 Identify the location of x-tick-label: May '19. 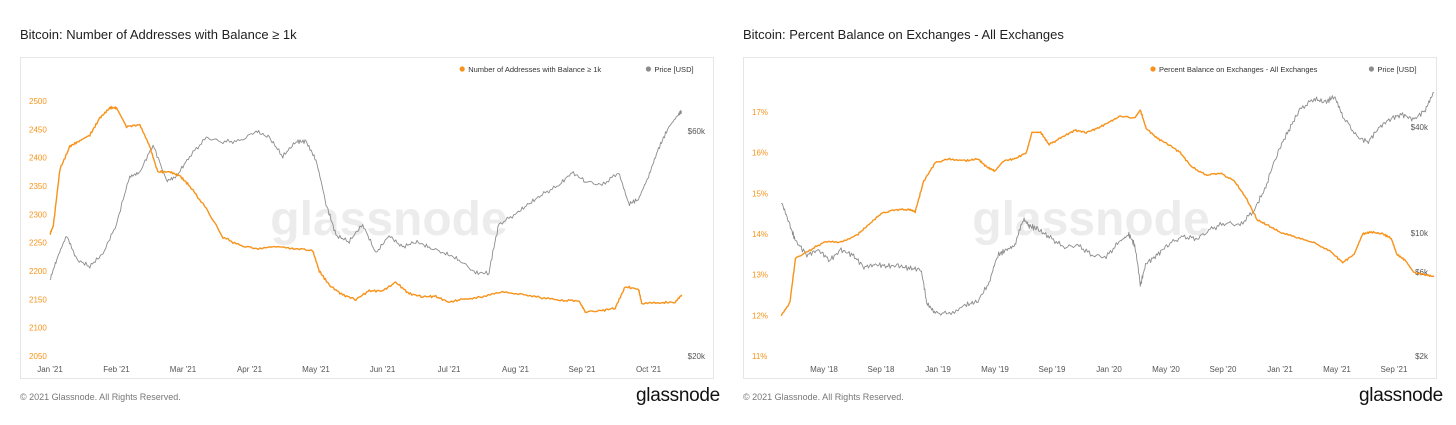
(995, 369).